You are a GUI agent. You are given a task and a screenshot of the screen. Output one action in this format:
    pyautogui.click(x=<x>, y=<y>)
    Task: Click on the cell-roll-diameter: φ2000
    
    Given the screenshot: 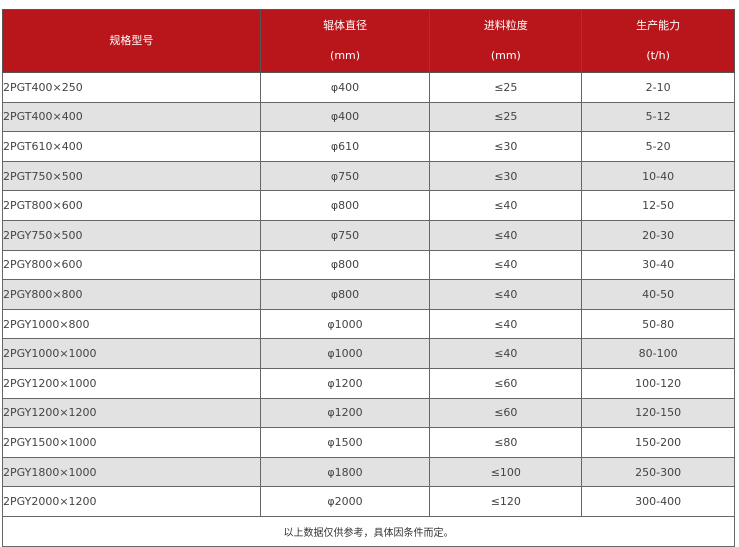 What is the action you would take?
    pyautogui.click(x=345, y=501)
    